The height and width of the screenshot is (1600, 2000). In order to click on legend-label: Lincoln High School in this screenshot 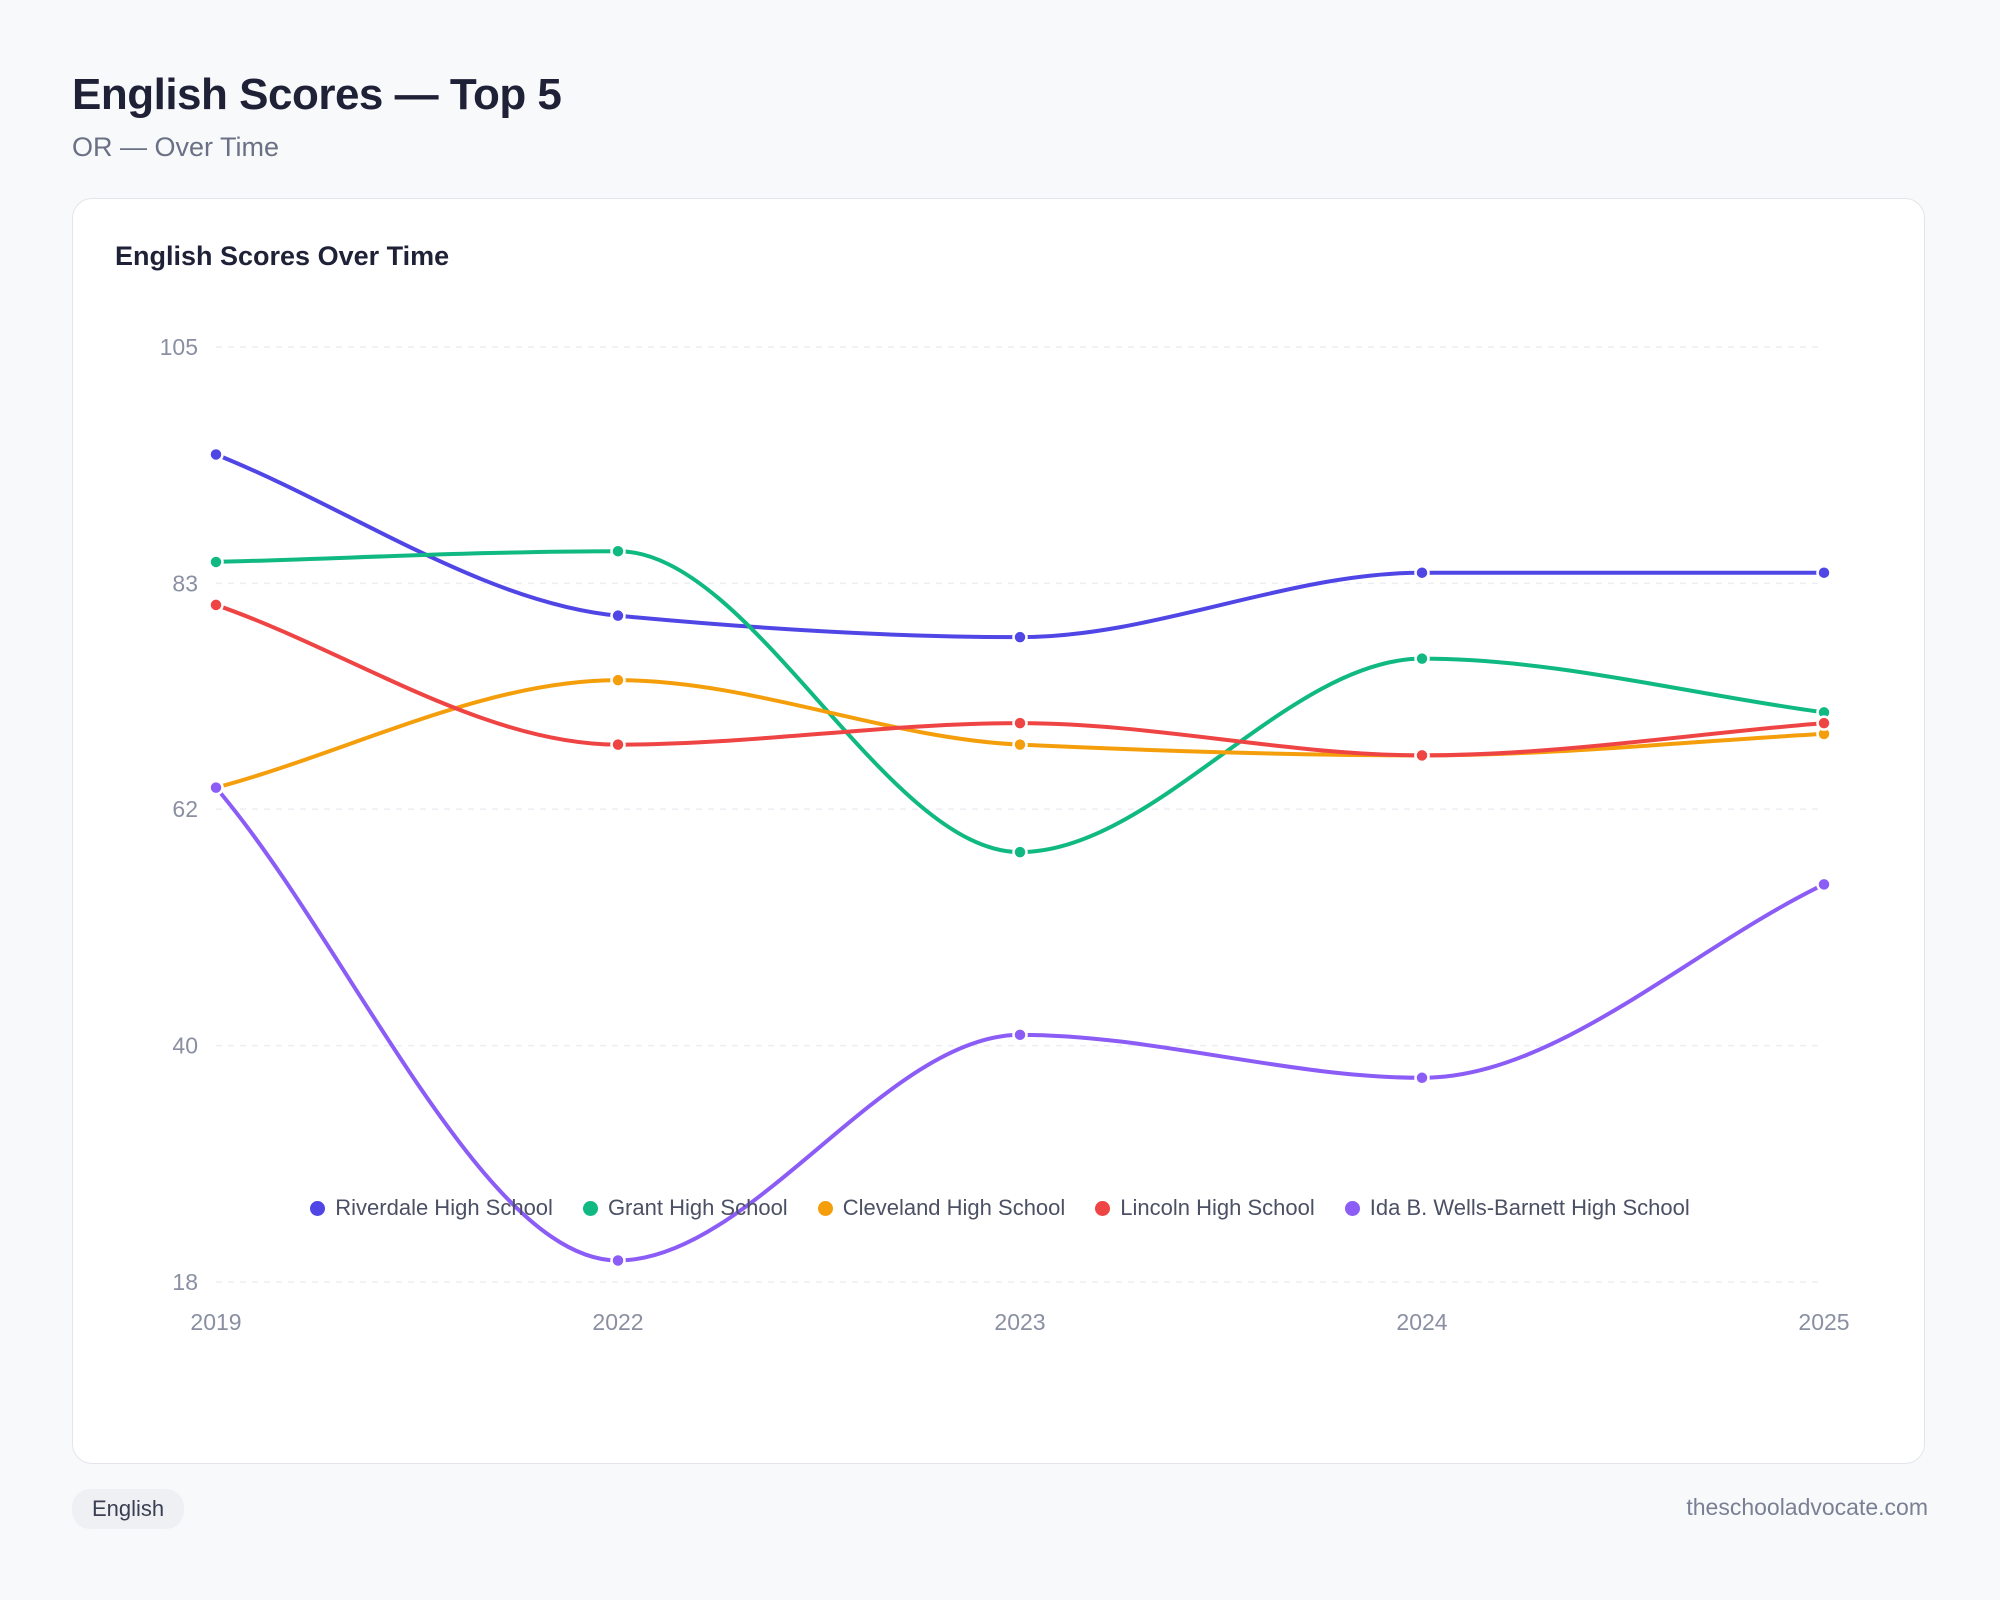, I will do `click(1217, 1207)`.